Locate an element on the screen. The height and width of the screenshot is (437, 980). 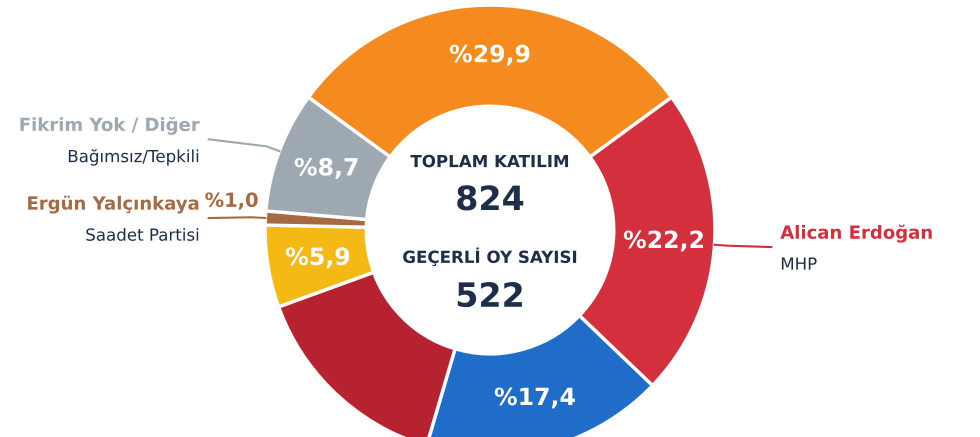
data-label: %22,2 is located at coordinates (663, 241).